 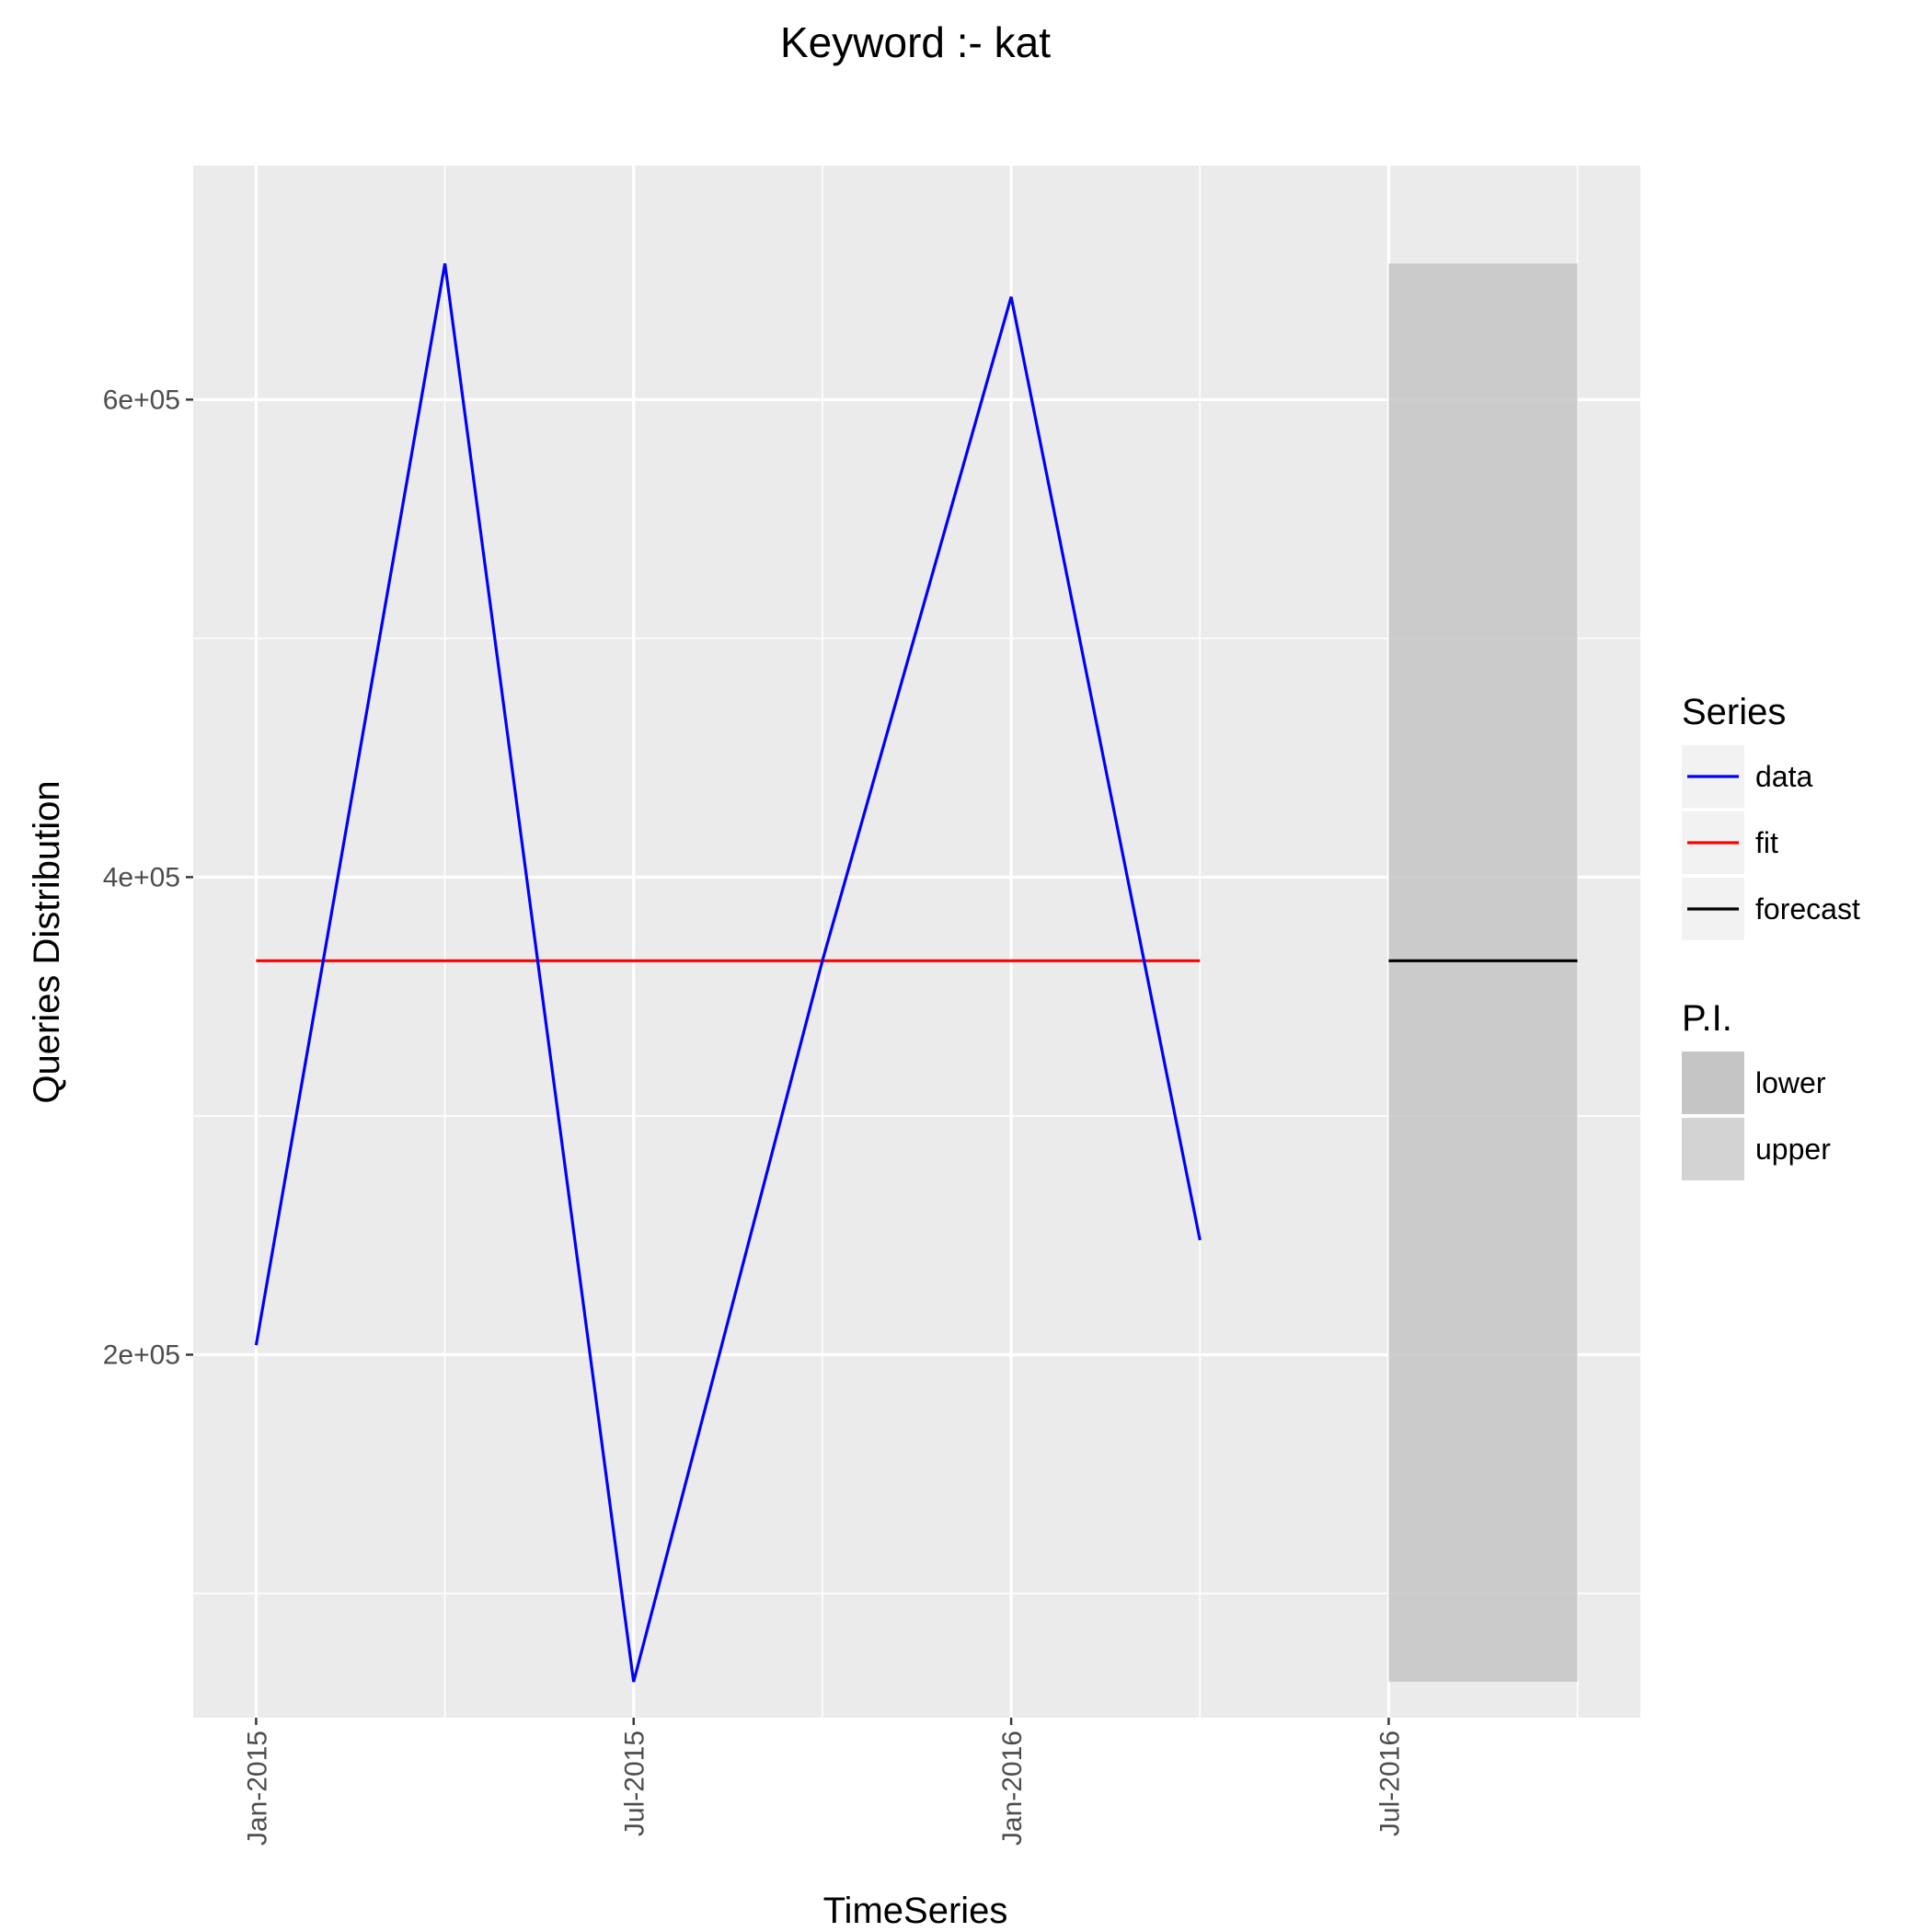 What do you see at coordinates (1793, 1149) in the screenshot?
I see `legend-label-upper: upper` at bounding box center [1793, 1149].